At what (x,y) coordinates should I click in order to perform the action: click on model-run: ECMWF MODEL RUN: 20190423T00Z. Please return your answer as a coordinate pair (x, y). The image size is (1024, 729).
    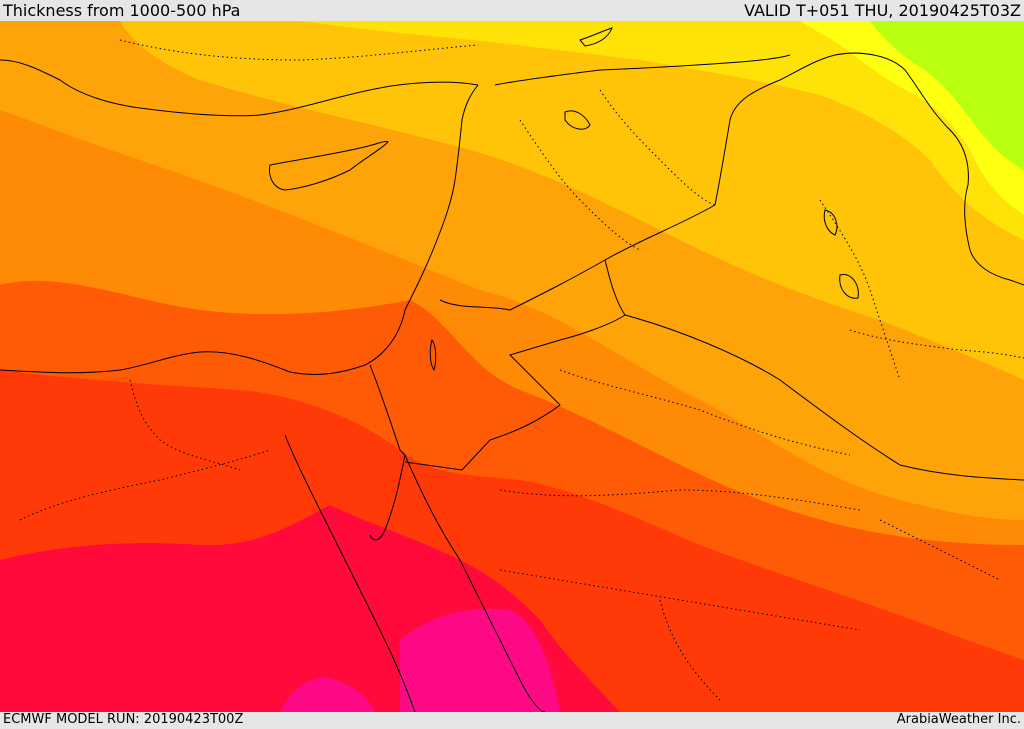
    Looking at the image, I should click on (123, 719).